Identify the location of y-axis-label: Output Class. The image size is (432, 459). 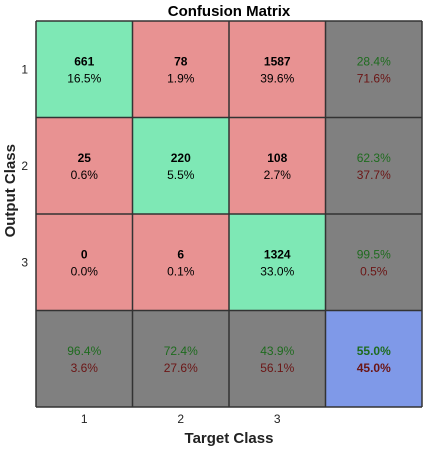
(10, 190).